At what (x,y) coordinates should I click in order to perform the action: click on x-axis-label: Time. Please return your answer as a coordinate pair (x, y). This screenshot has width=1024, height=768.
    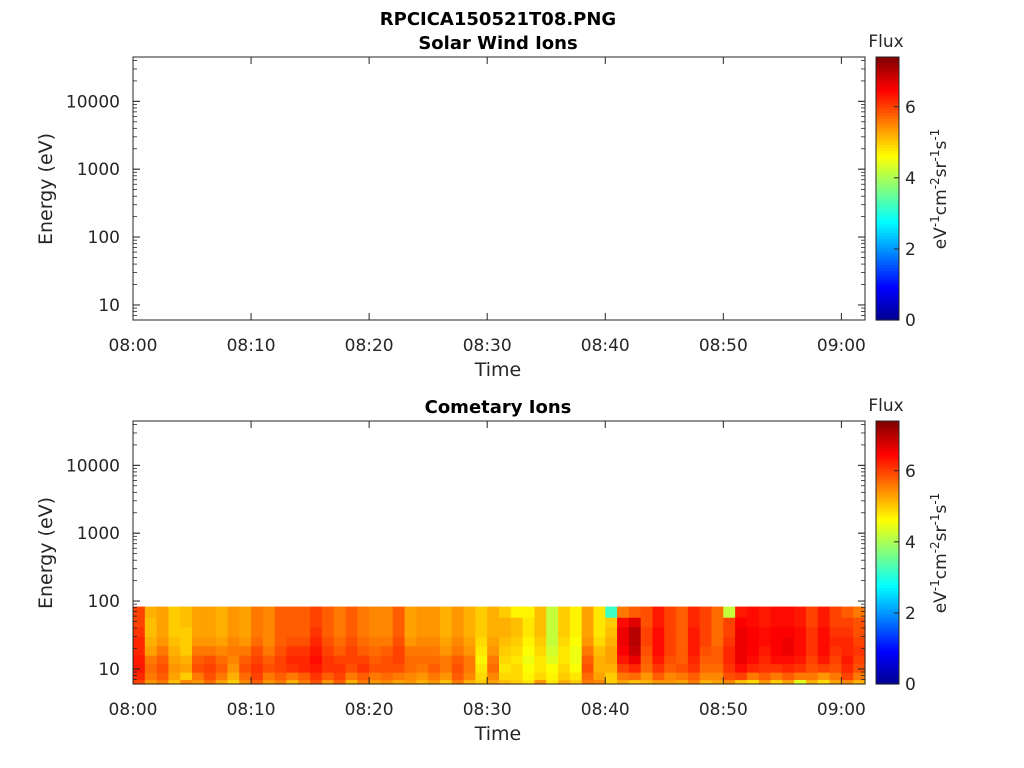
    Looking at the image, I should click on (498, 734).